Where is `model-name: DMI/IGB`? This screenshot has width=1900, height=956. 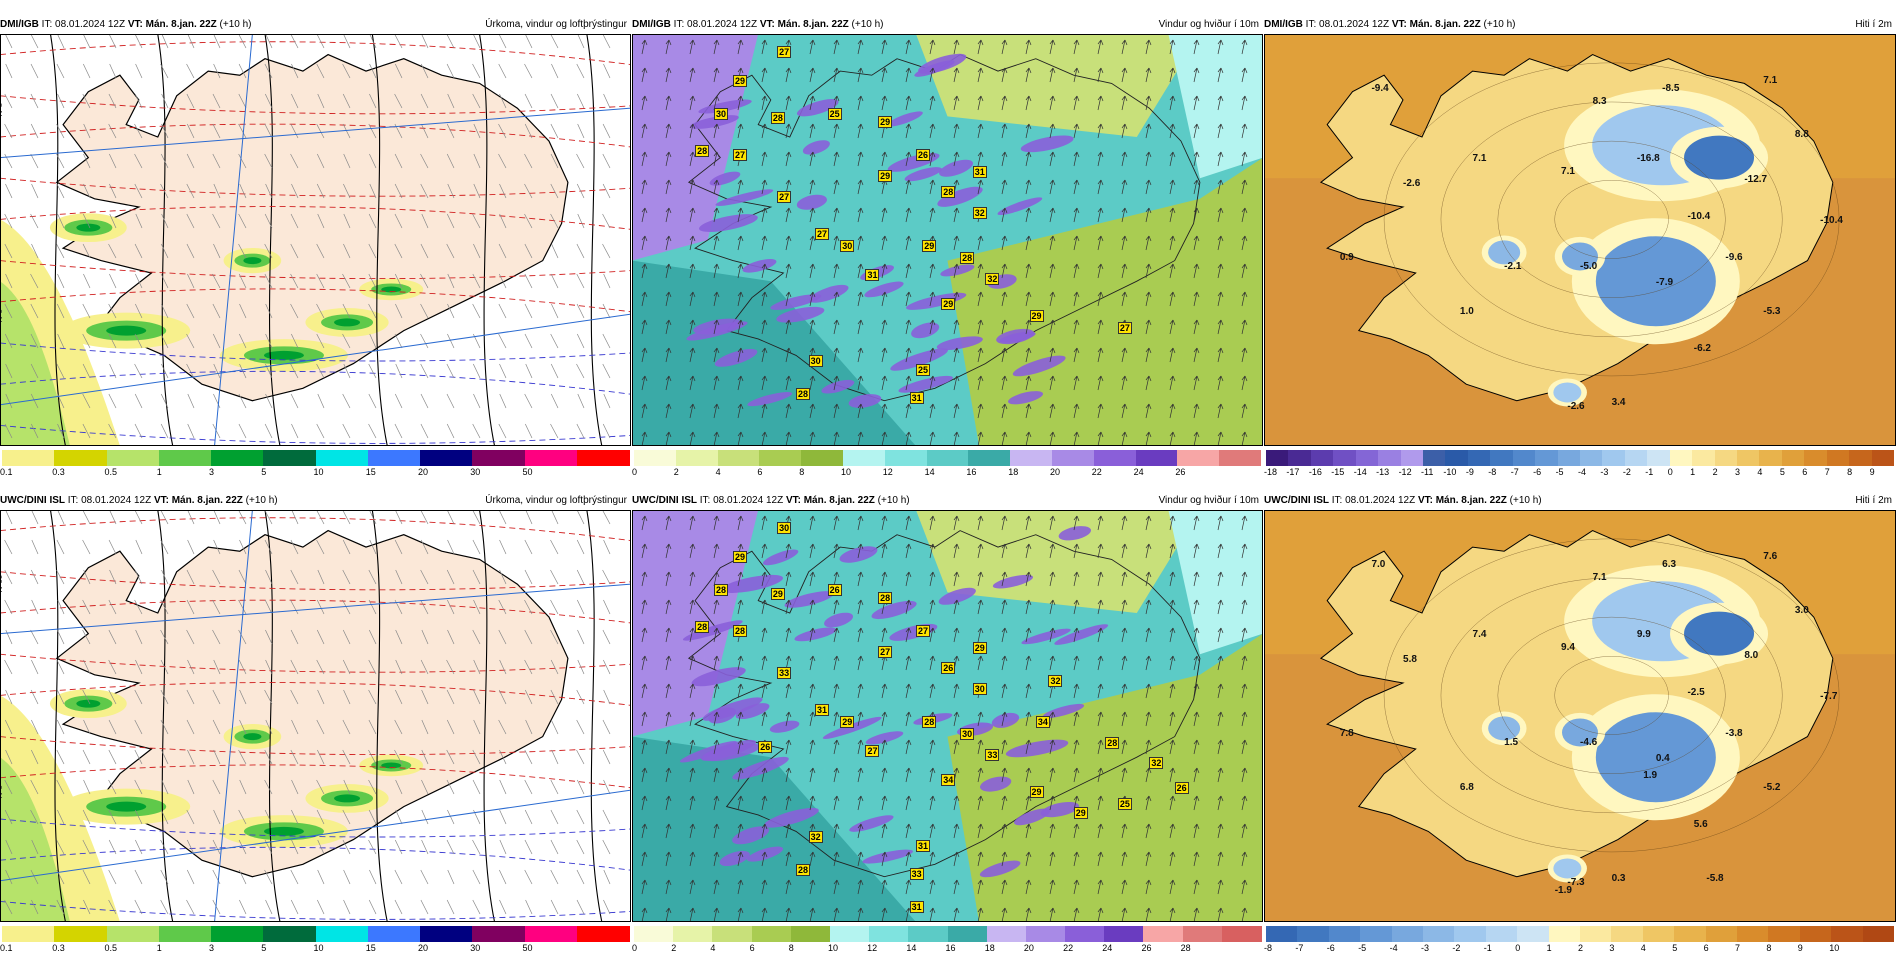 model-name: DMI/IGB is located at coordinates (19, 24).